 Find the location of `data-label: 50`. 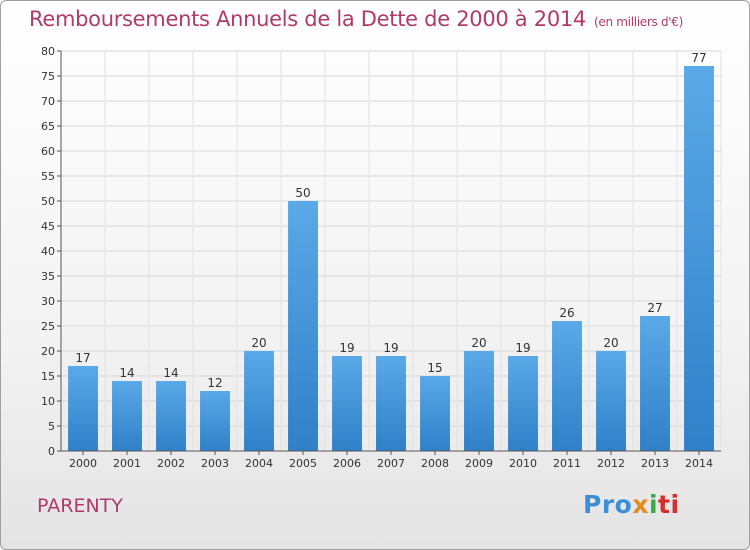

data-label: 50 is located at coordinates (302, 193).